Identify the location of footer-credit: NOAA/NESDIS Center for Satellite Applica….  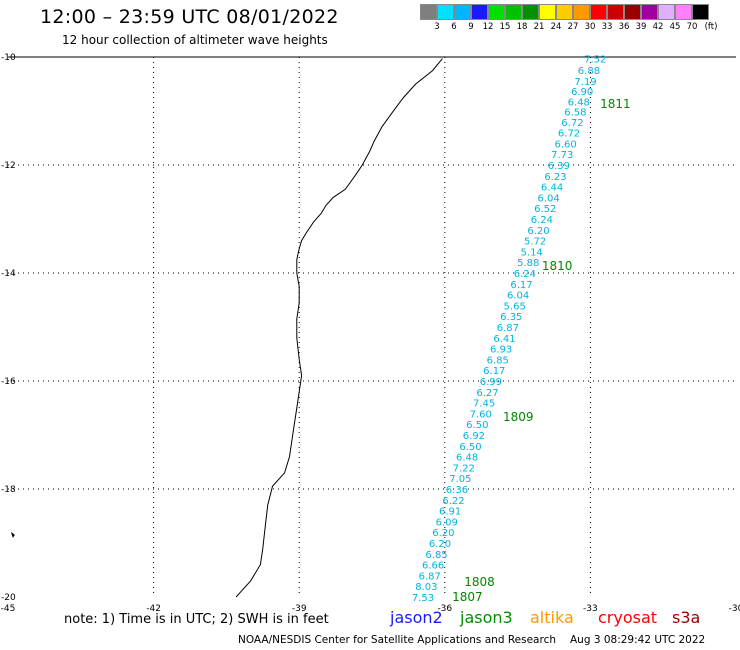
(471, 640).